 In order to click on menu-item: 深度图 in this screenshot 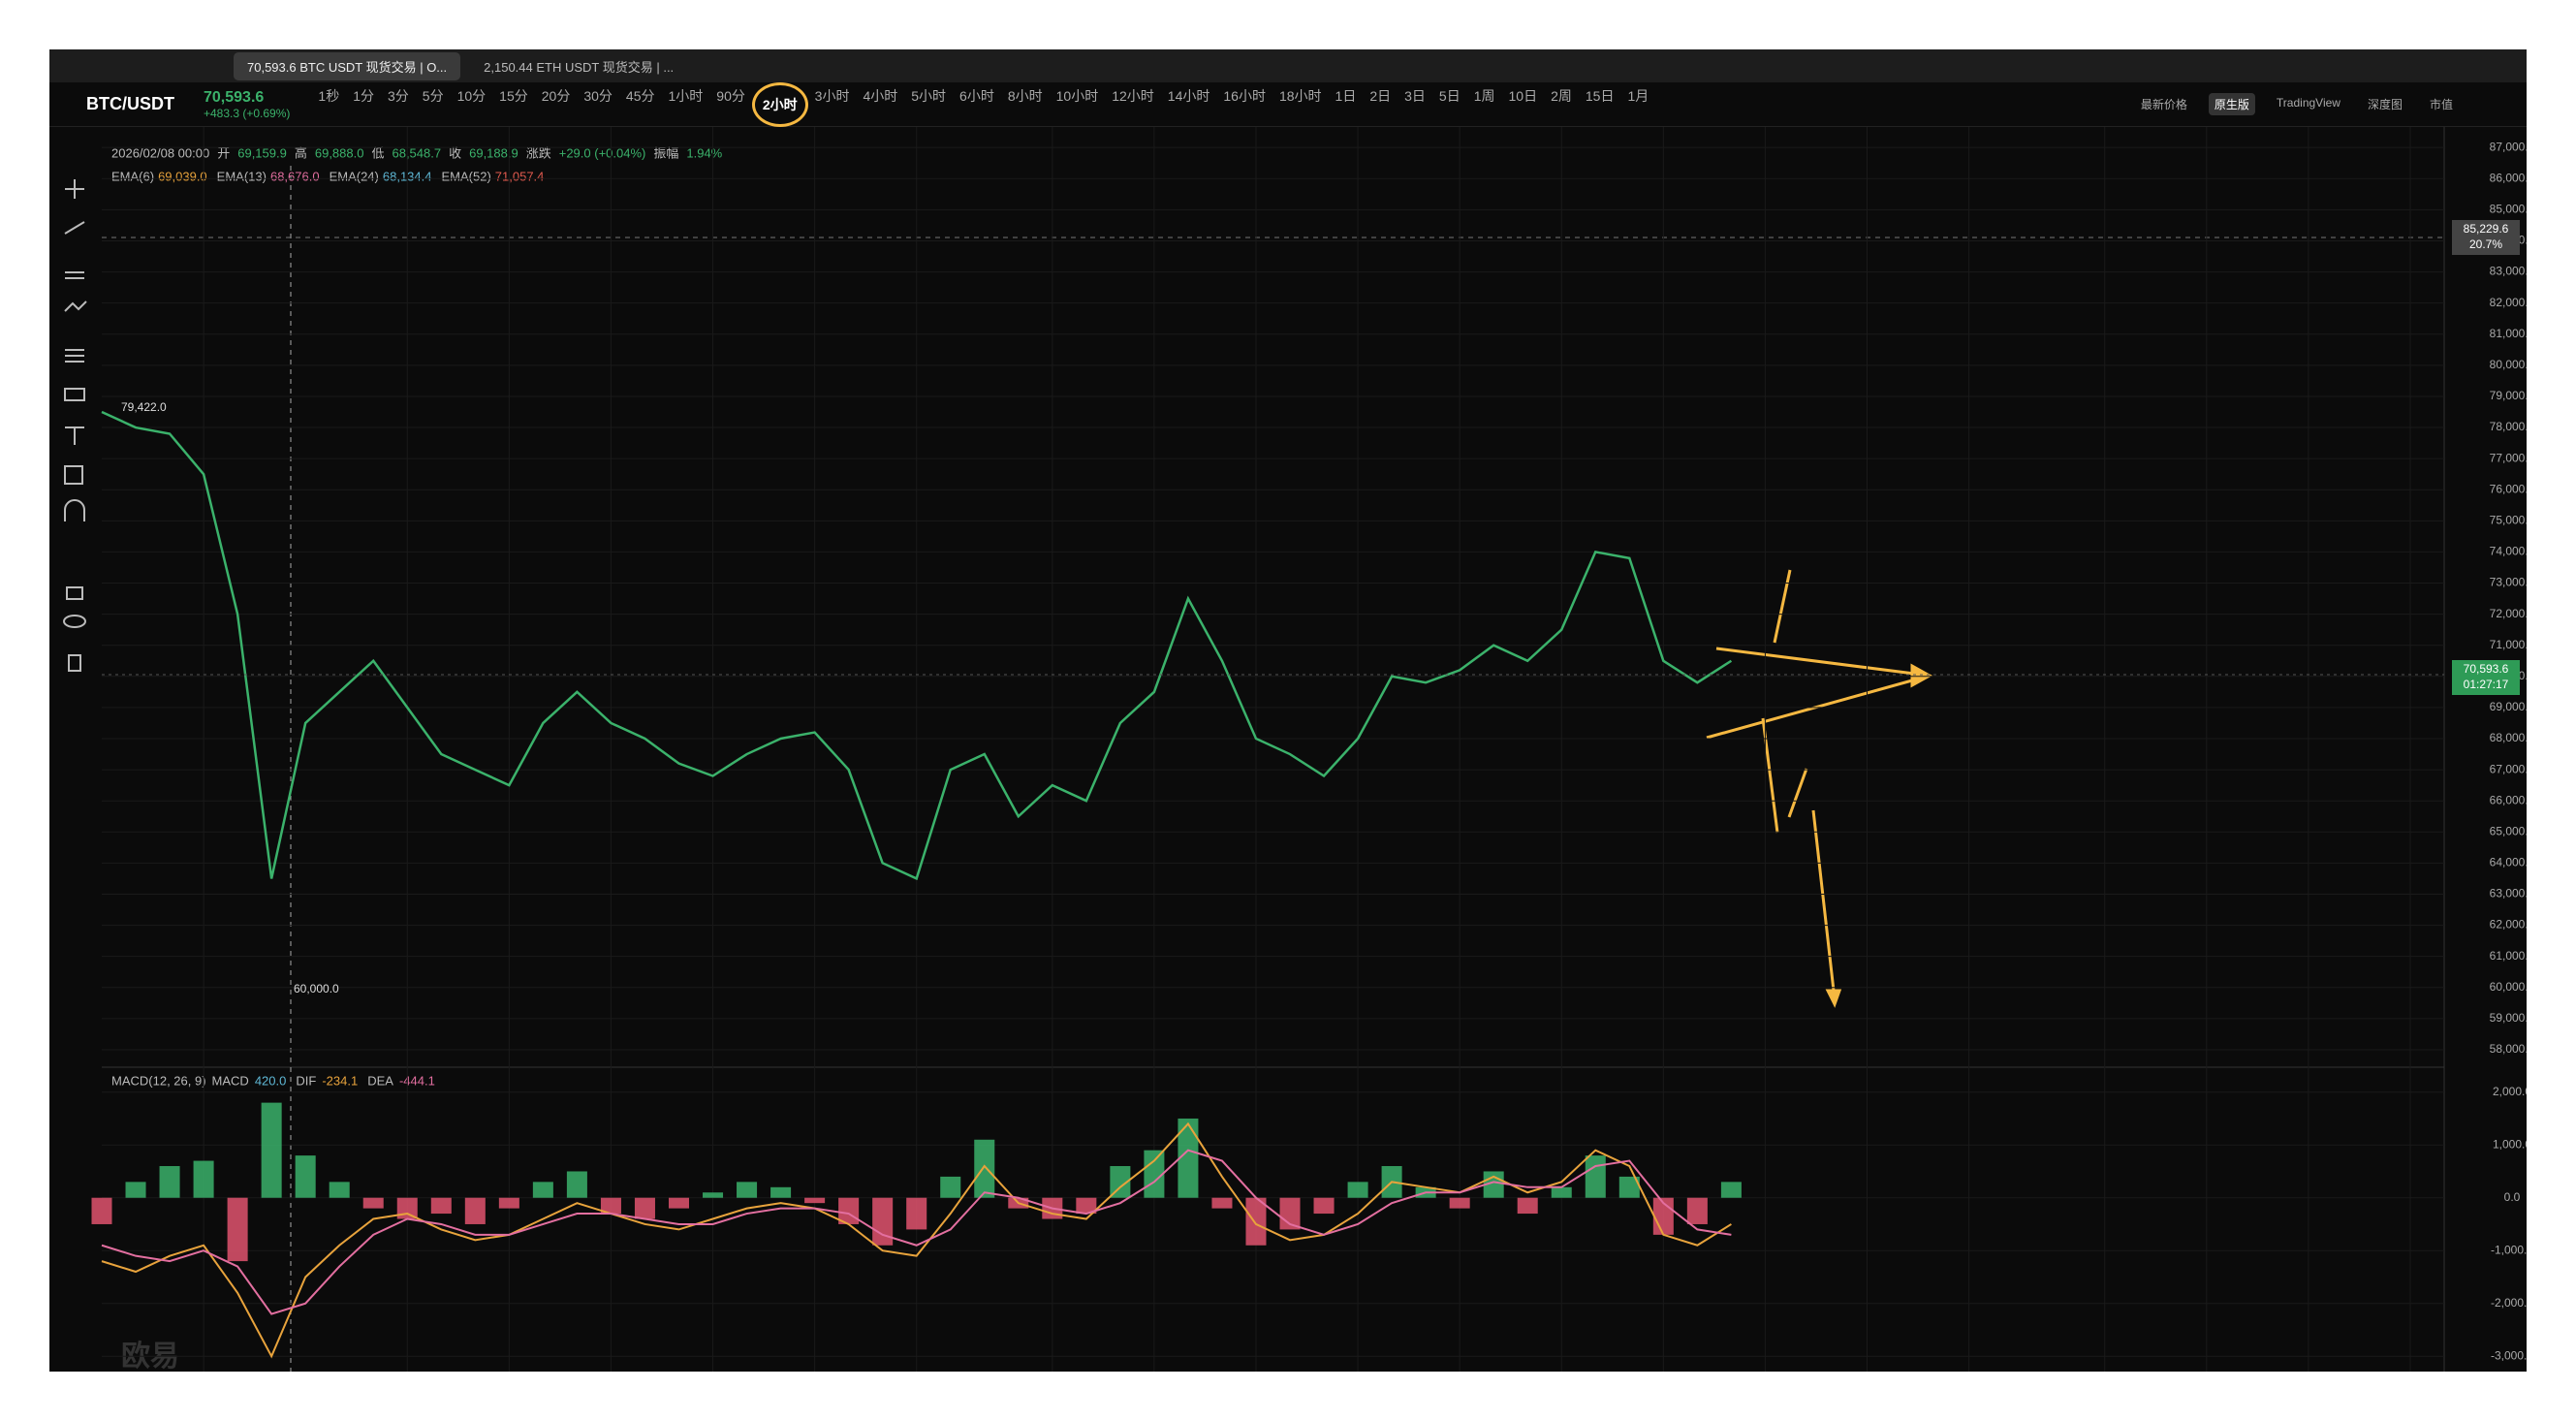, I will do `click(2385, 104)`.